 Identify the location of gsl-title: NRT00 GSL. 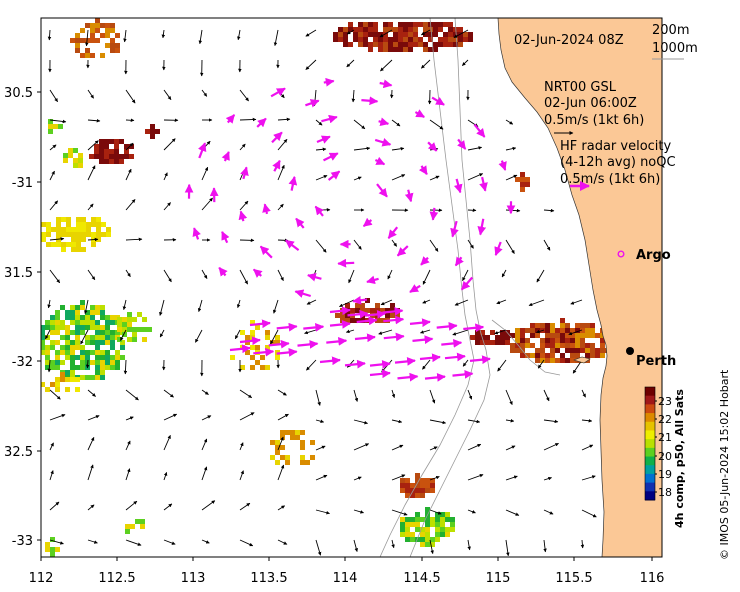
(580, 87).